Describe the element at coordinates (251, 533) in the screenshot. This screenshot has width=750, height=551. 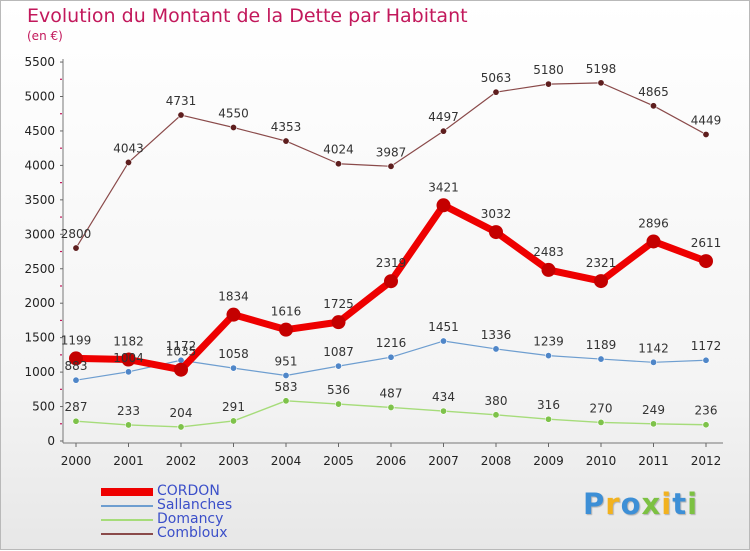
I see `legend-item-combloux: Combloux` at that location.